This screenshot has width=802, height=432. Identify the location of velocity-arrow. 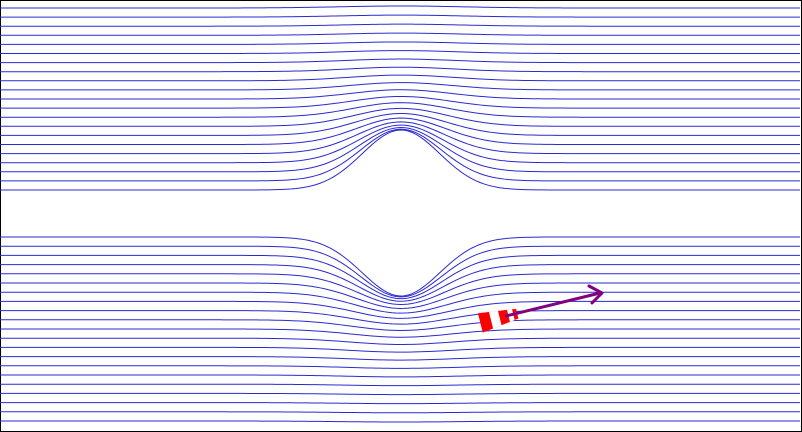
(554, 301).